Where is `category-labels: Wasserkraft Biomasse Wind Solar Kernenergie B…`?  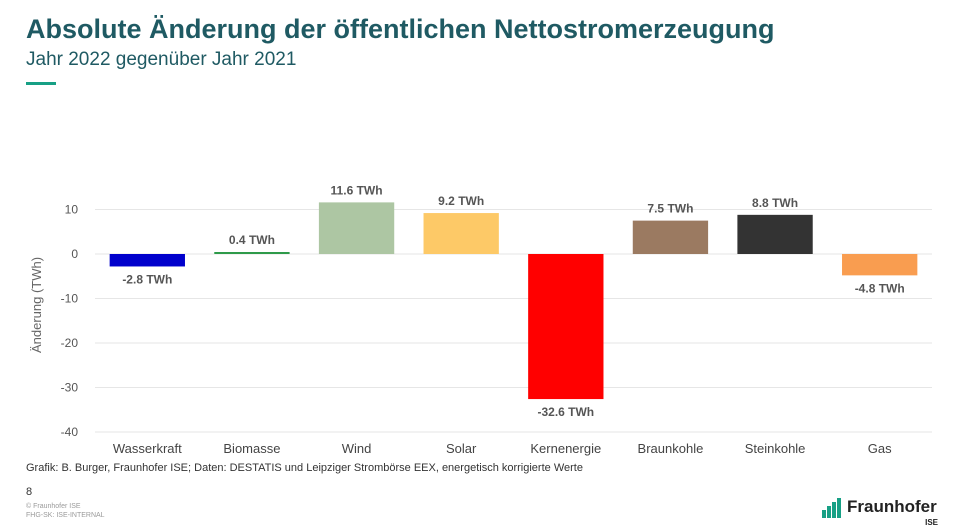 category-labels: Wasserkraft Biomasse Wind Solar Kernenergie B… is located at coordinates (502, 448).